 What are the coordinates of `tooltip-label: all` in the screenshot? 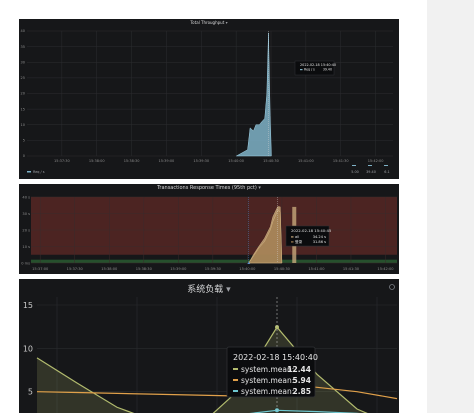 It's located at (297, 237).